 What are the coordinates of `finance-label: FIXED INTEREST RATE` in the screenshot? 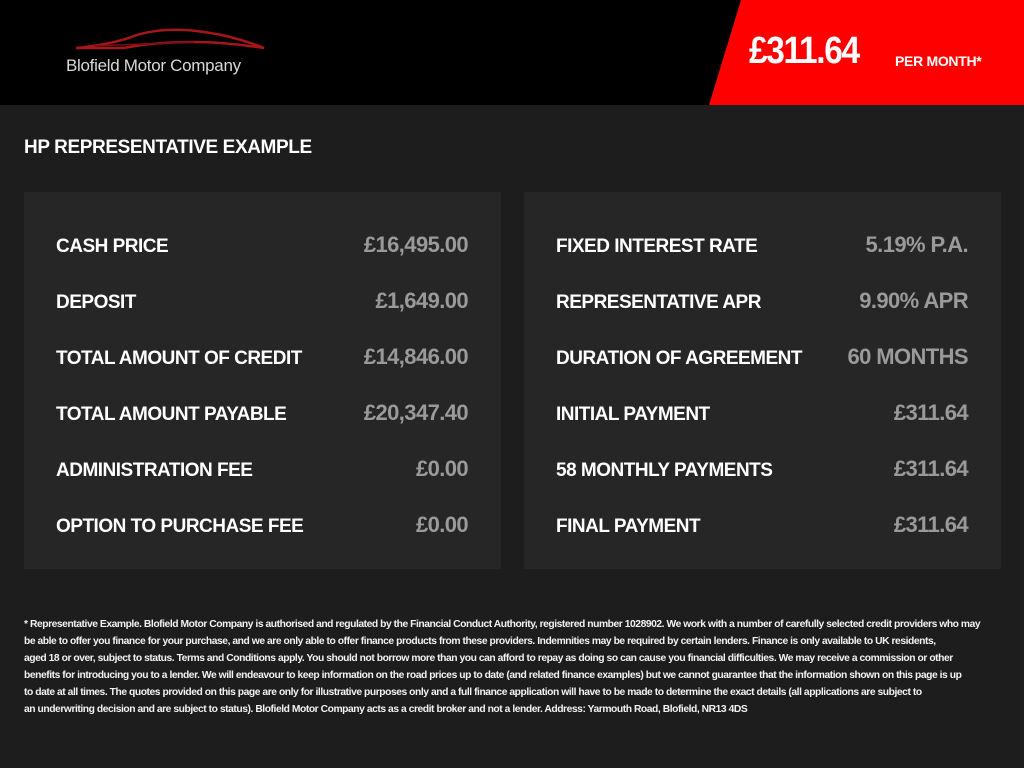 It's located at (657, 246).